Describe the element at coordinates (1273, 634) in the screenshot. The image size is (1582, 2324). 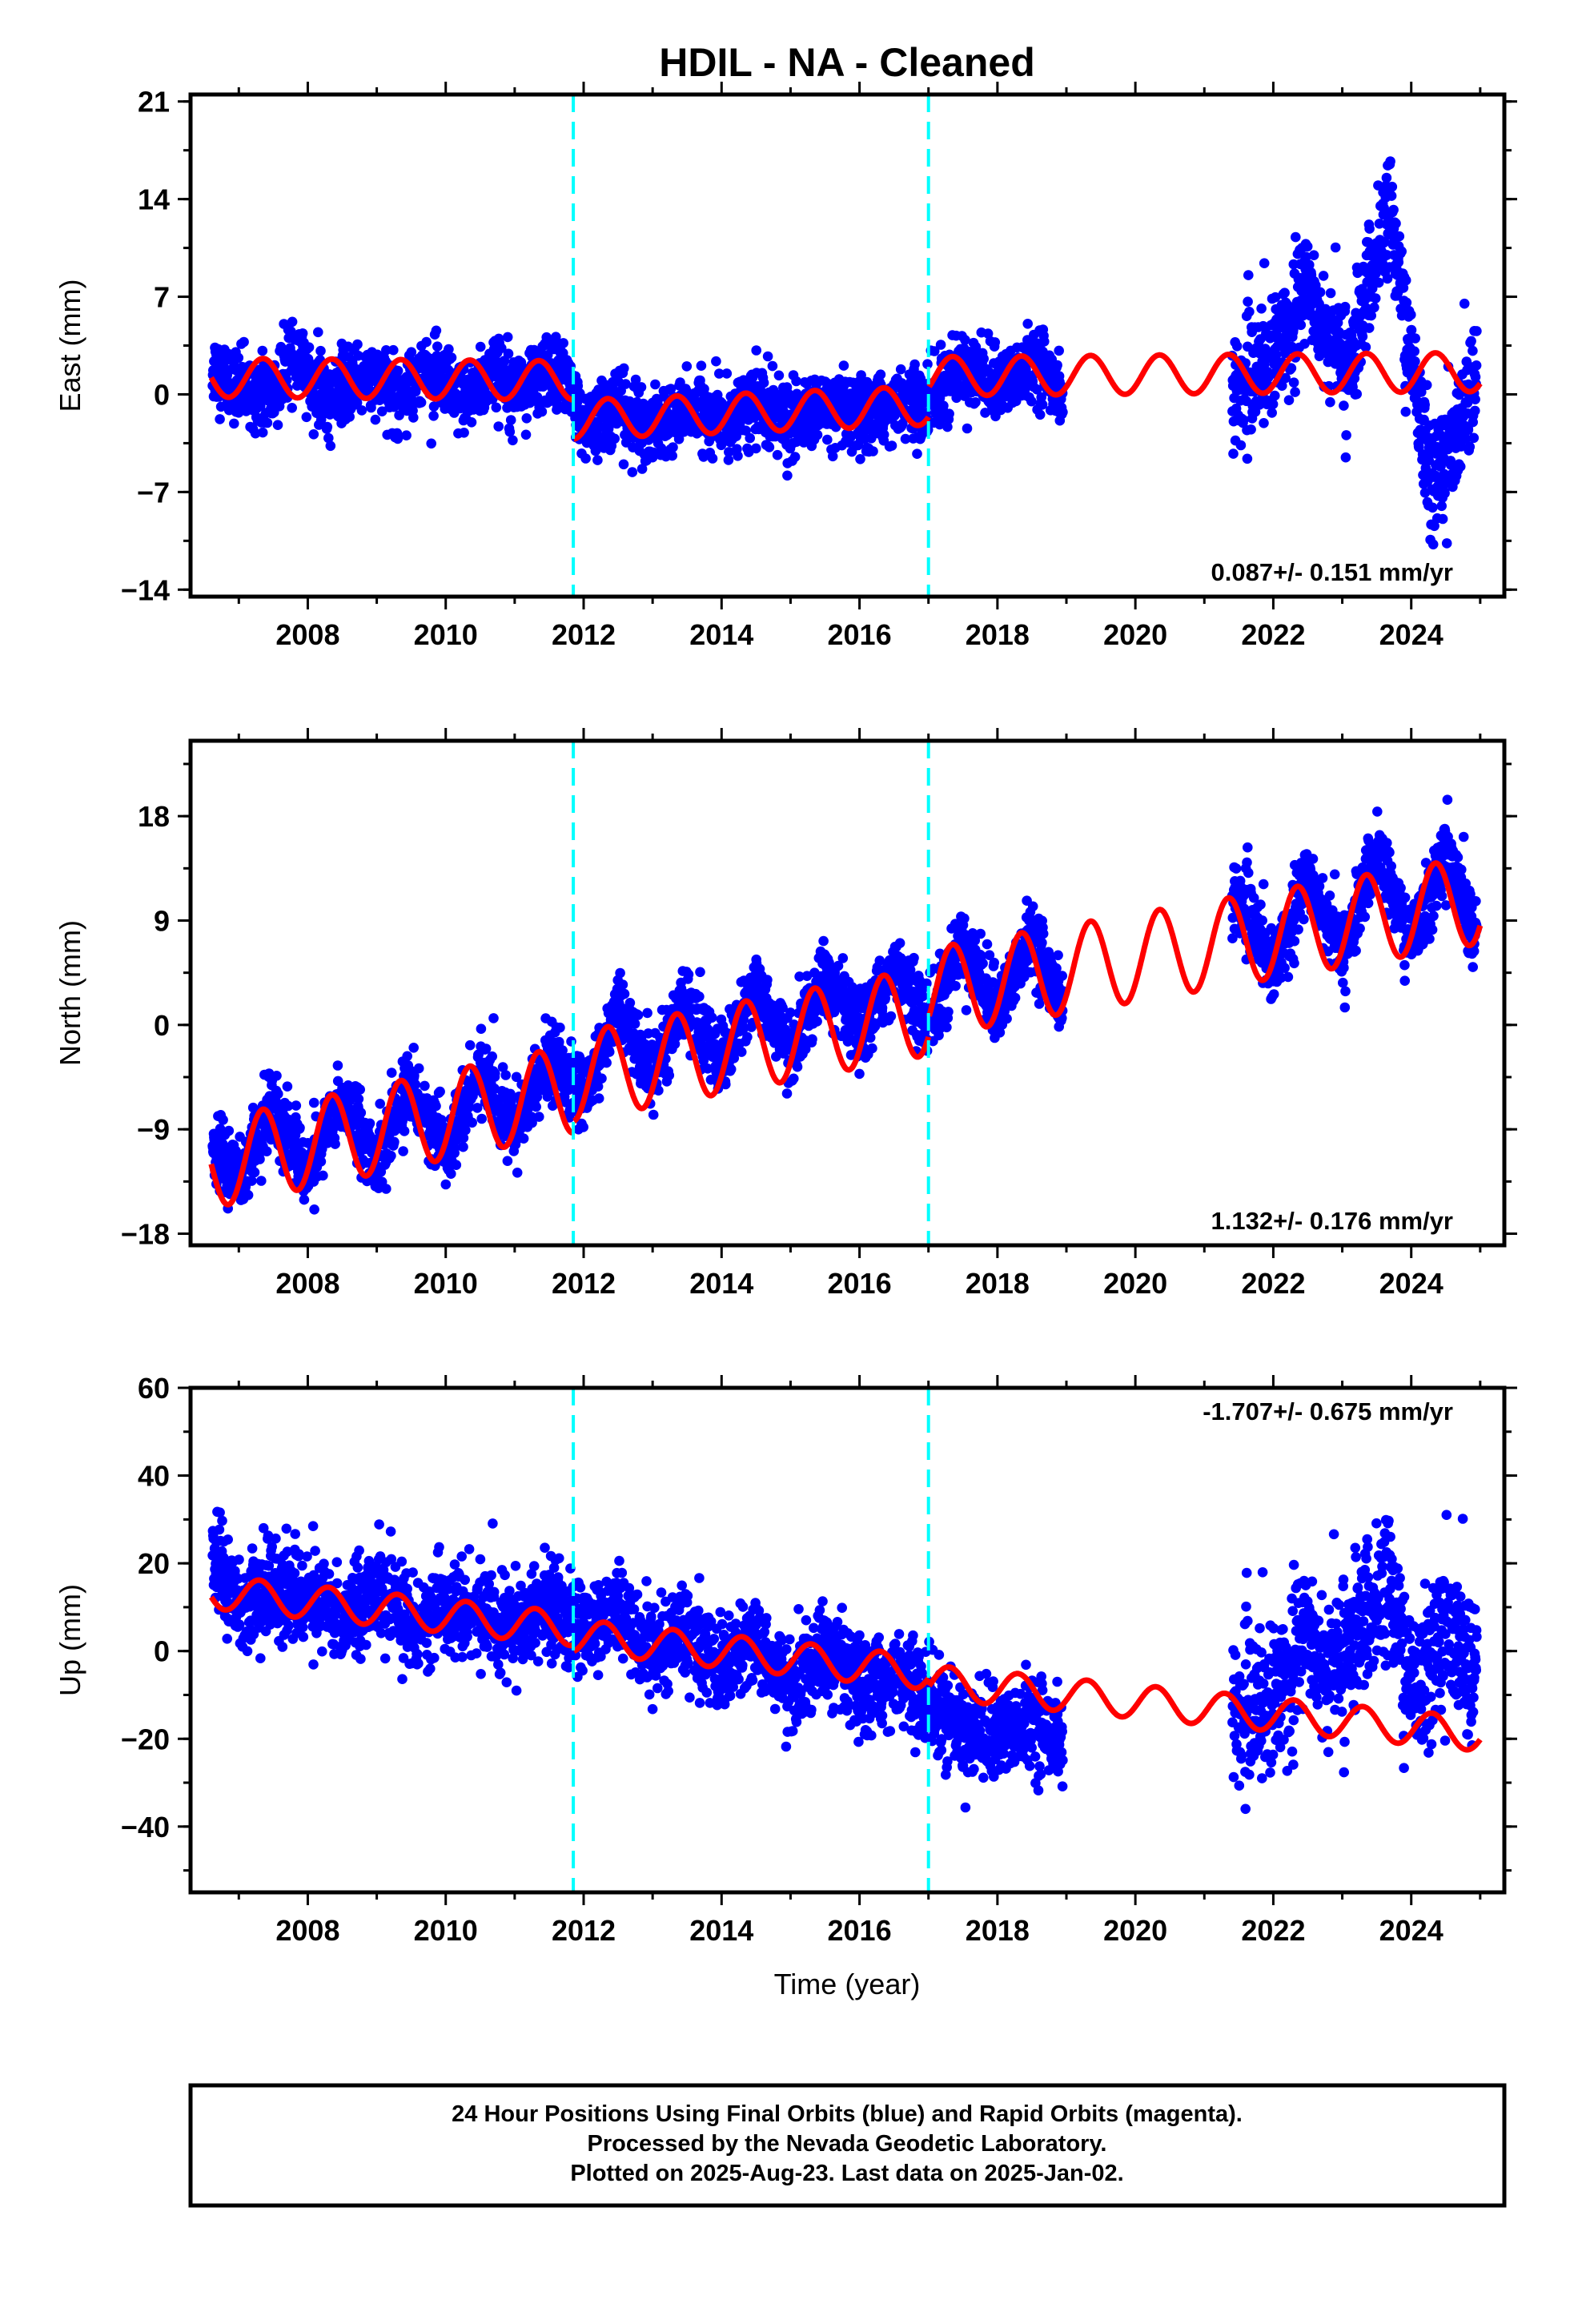
I see `x-tick-label: 2022` at that location.